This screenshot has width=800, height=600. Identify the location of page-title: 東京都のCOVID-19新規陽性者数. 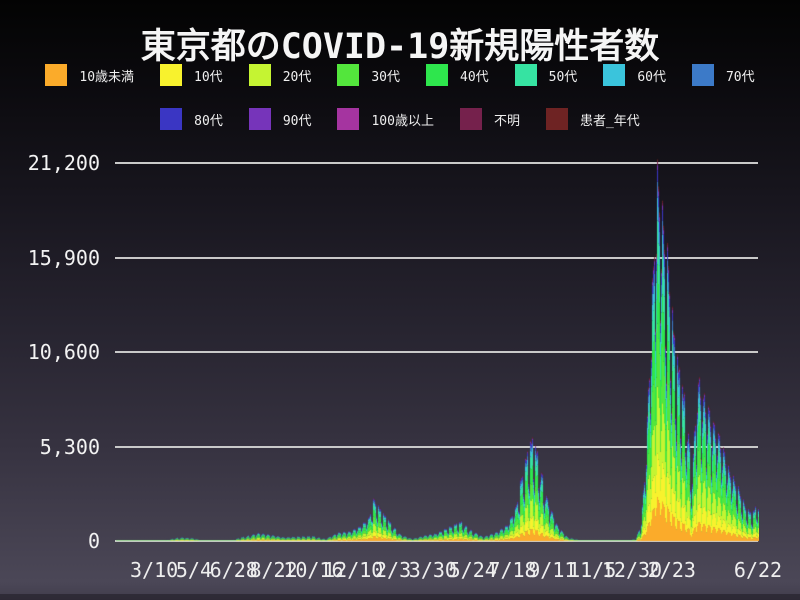
(400, 47).